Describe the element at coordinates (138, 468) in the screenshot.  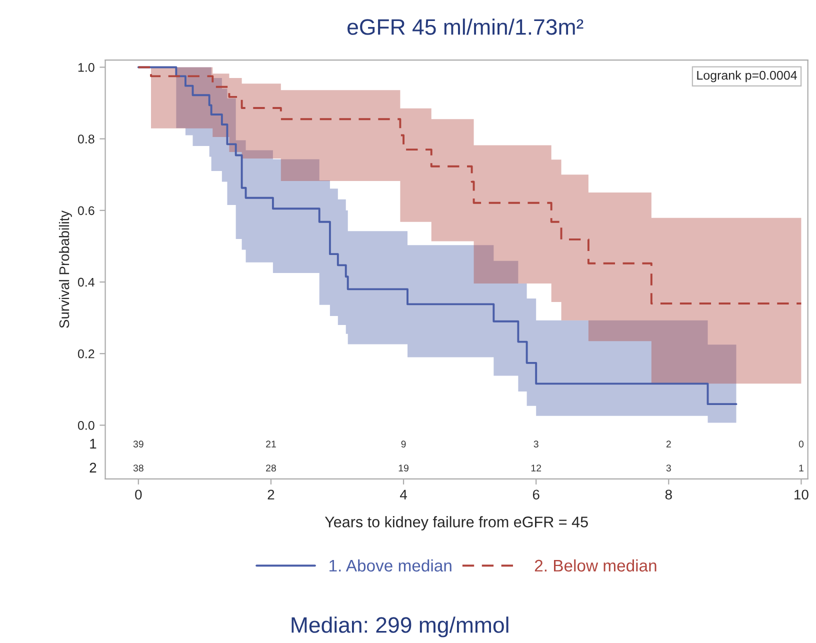
I see `annotation: 38` at that location.